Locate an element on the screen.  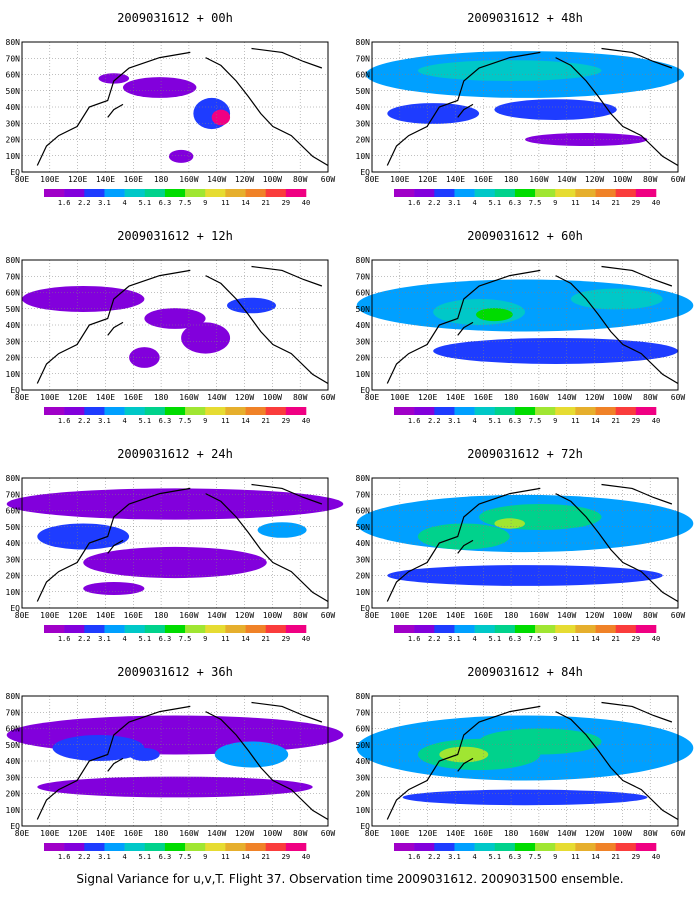
colorbar-label: 11 is located at coordinates (225, 421).